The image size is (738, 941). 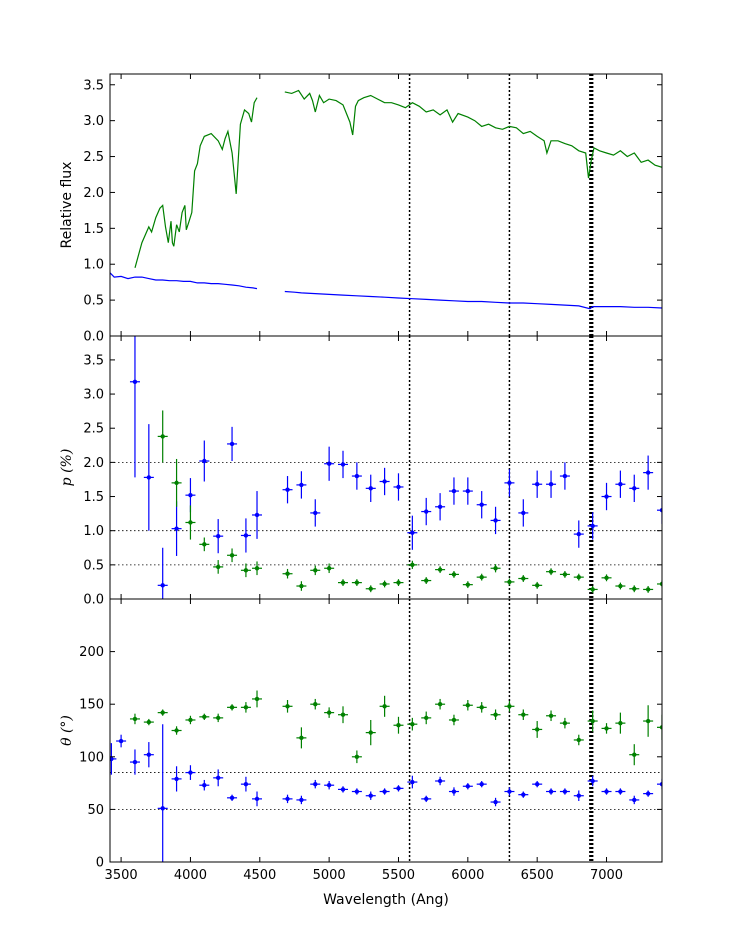 I want to click on y-axis-label: θ (°), so click(x=67, y=730).